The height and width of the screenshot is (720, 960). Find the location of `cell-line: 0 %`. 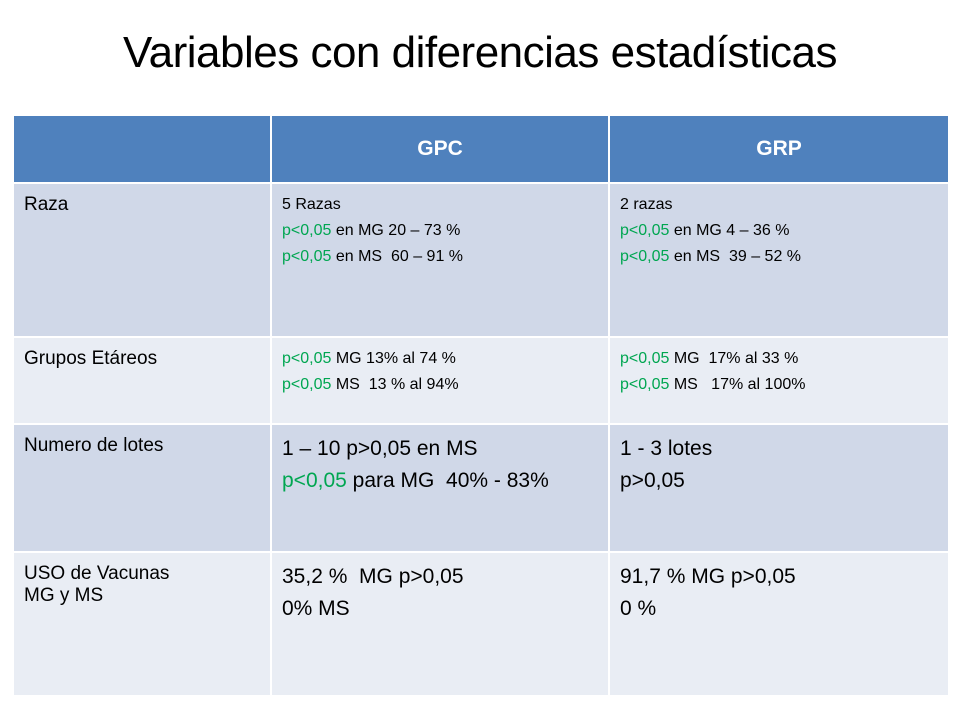

cell-line: 0 % is located at coordinates (779, 609).